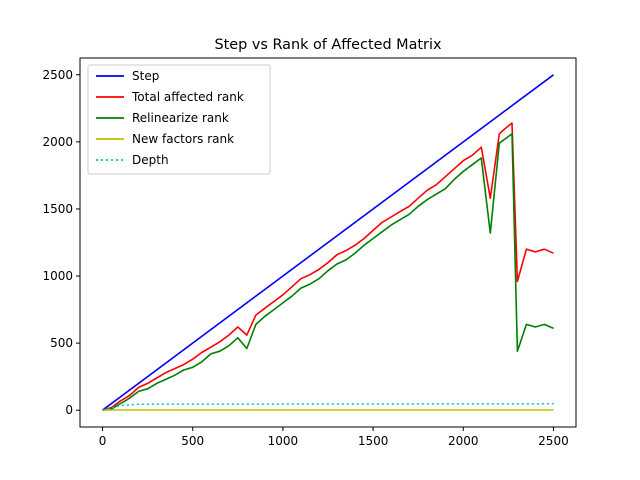 The image size is (640, 480). What do you see at coordinates (57, 209) in the screenshot?
I see `y-tick-label: 1500` at bounding box center [57, 209].